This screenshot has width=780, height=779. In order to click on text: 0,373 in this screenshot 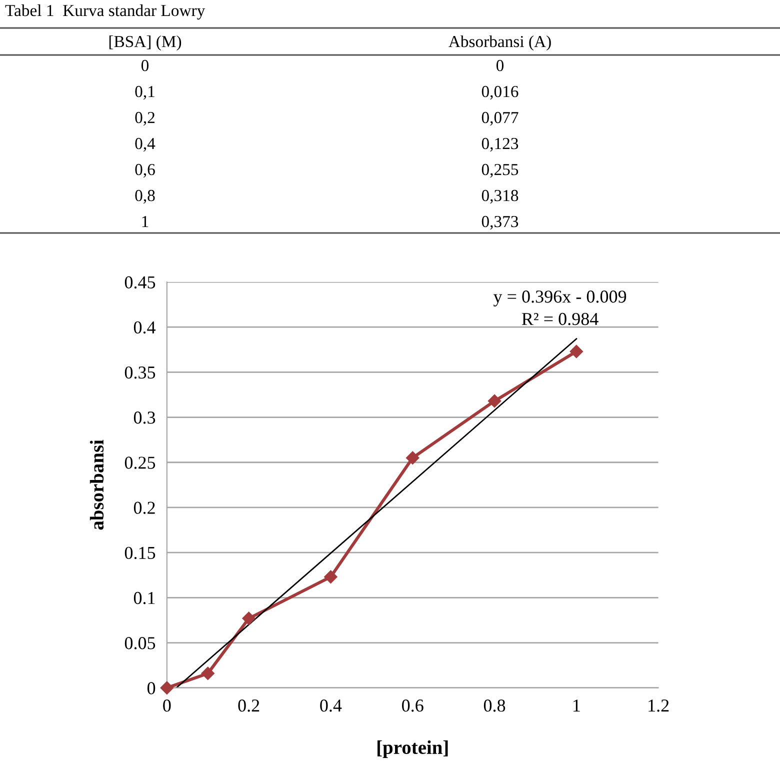, I will do `click(500, 223)`.